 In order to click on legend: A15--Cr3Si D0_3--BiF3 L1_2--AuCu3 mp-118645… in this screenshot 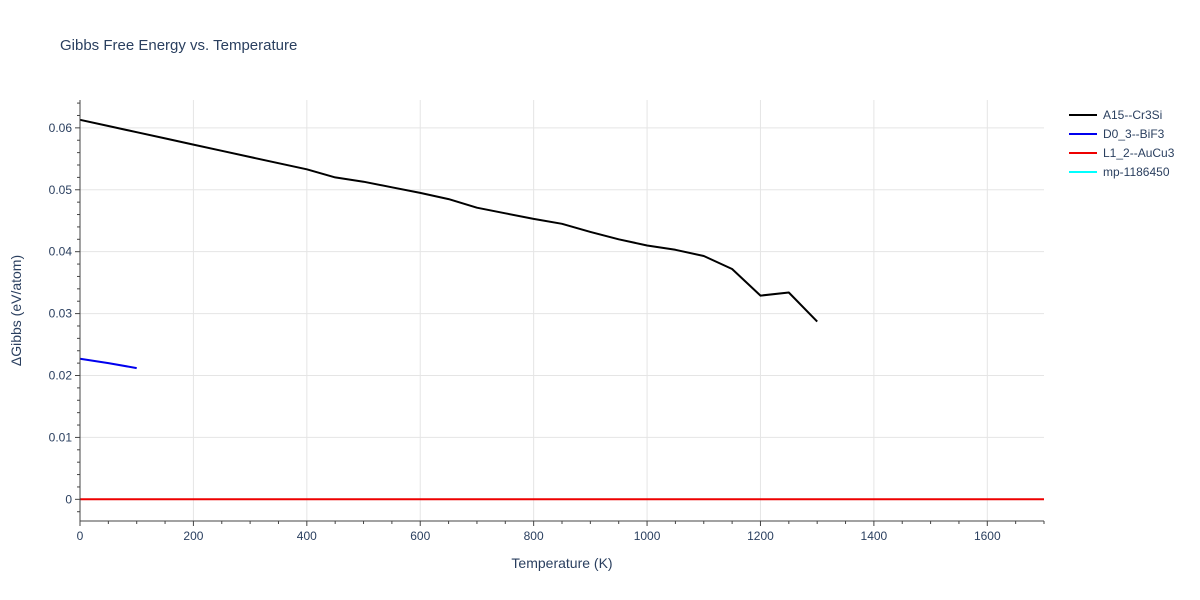, I will do `click(1122, 143)`.